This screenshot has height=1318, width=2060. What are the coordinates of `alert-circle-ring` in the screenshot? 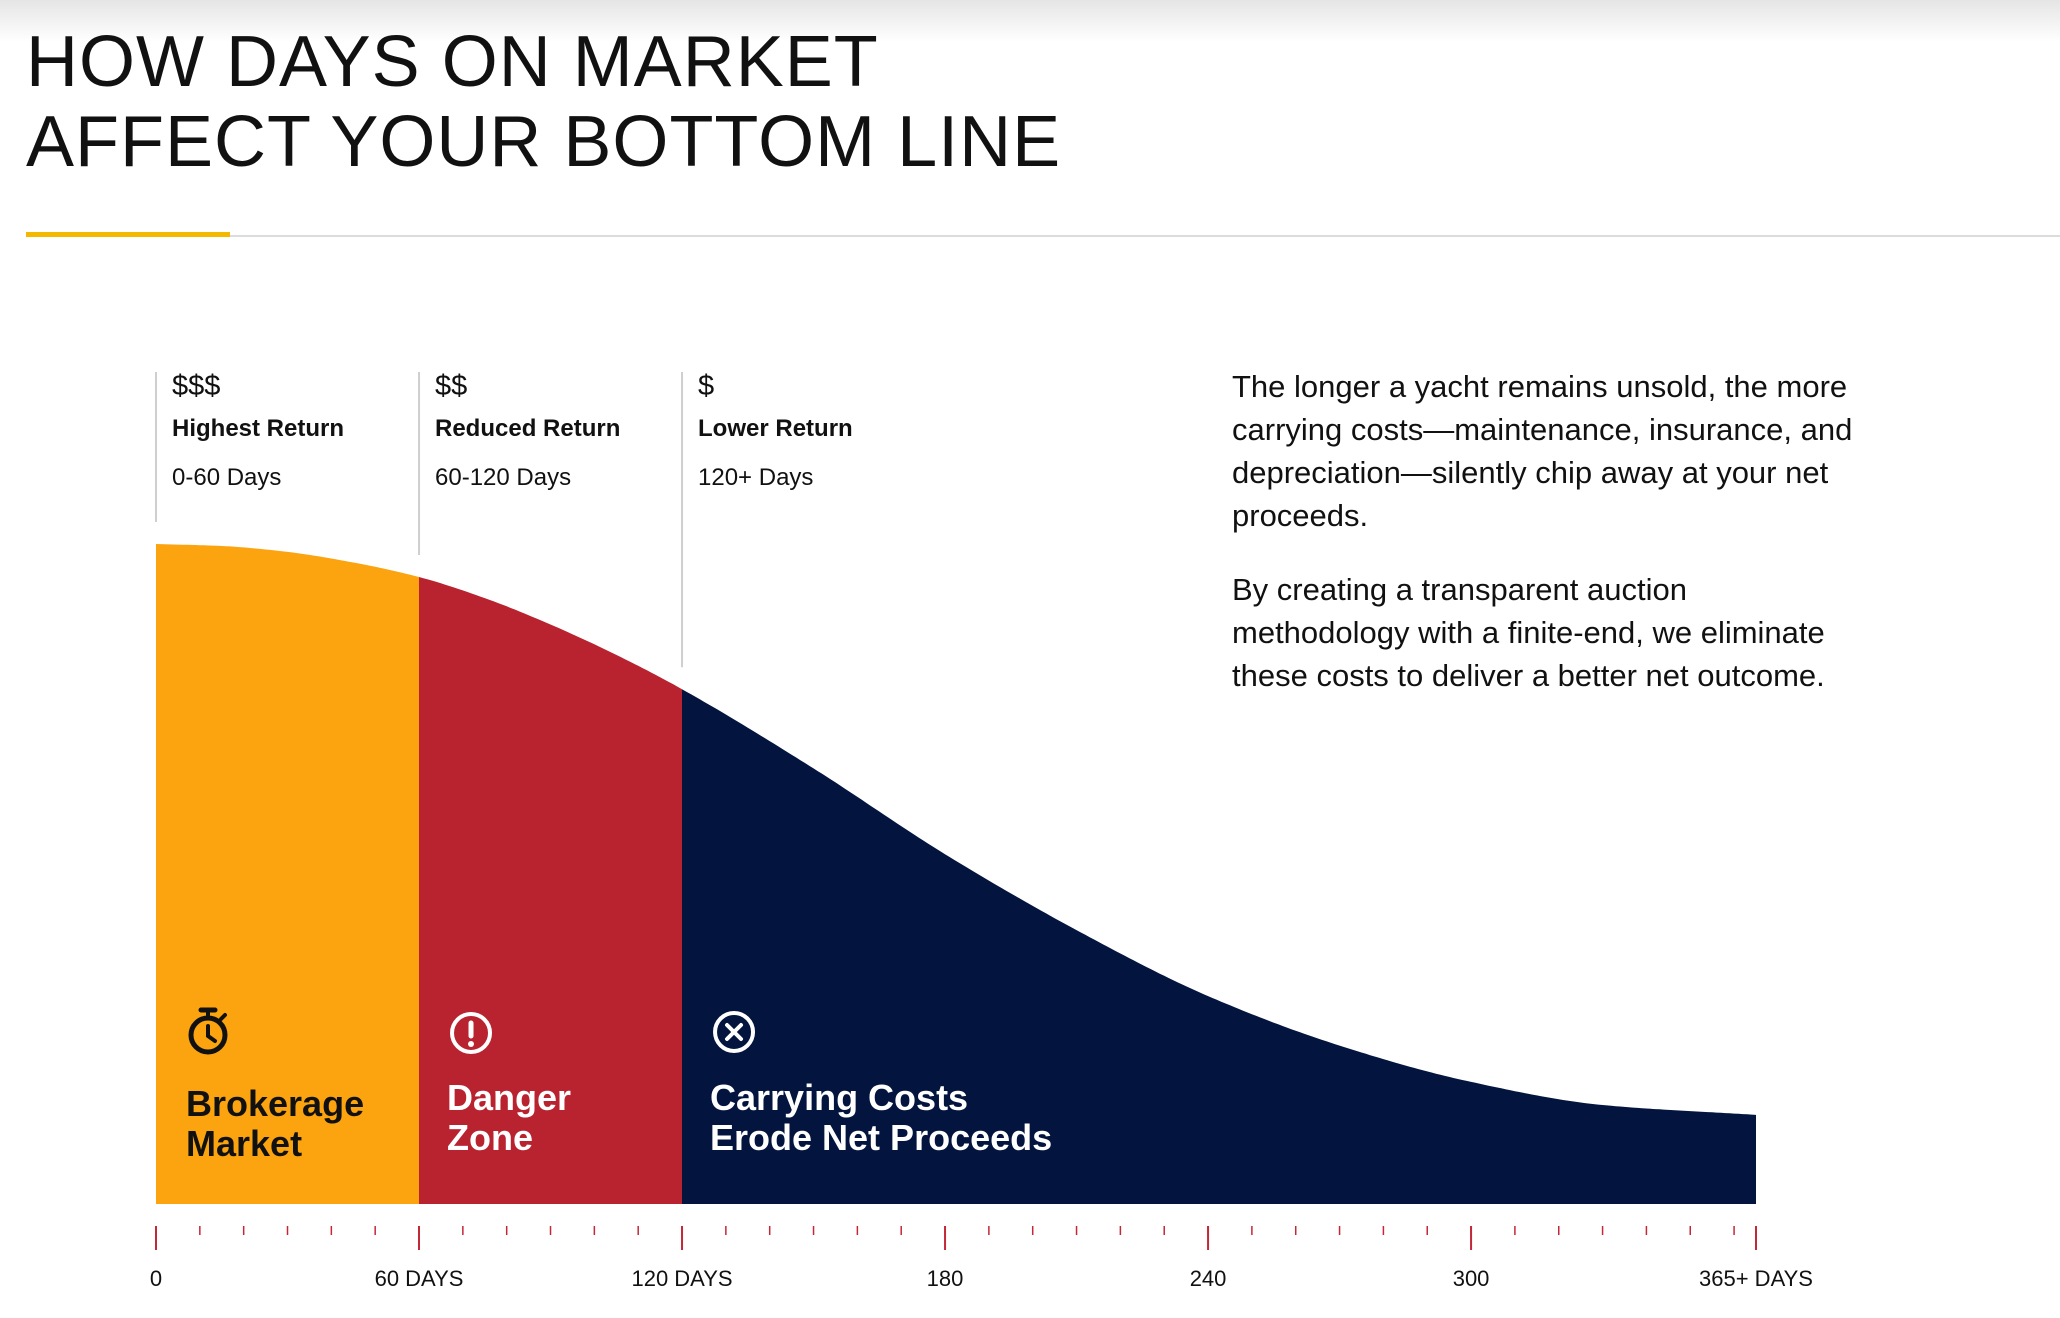 It's located at (471, 1033).